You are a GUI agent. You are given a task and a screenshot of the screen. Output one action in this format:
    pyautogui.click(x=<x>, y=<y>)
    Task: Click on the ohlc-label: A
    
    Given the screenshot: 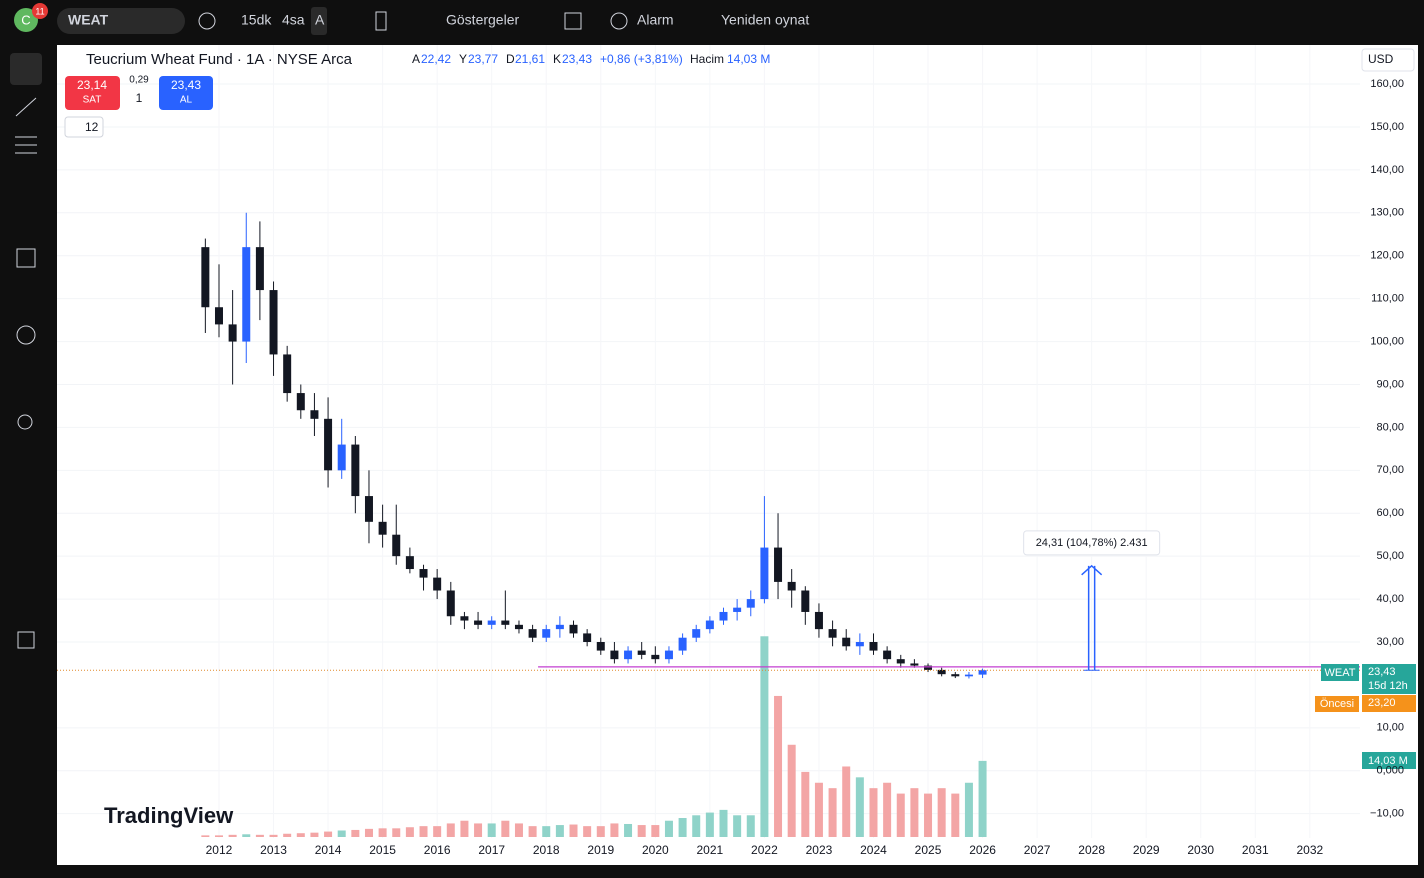 What is the action you would take?
    pyautogui.click(x=416, y=59)
    